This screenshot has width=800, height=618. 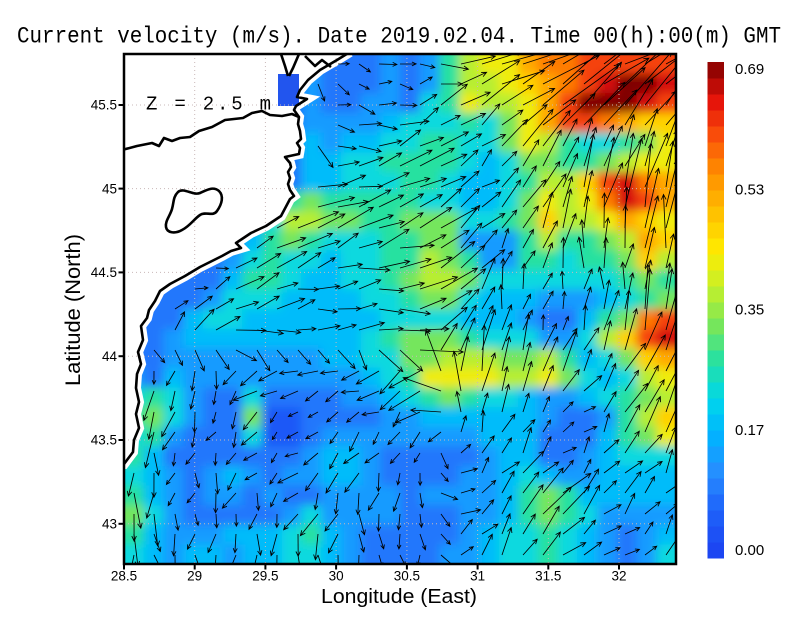 I want to click on svg-text: 45, so click(x=109, y=188).